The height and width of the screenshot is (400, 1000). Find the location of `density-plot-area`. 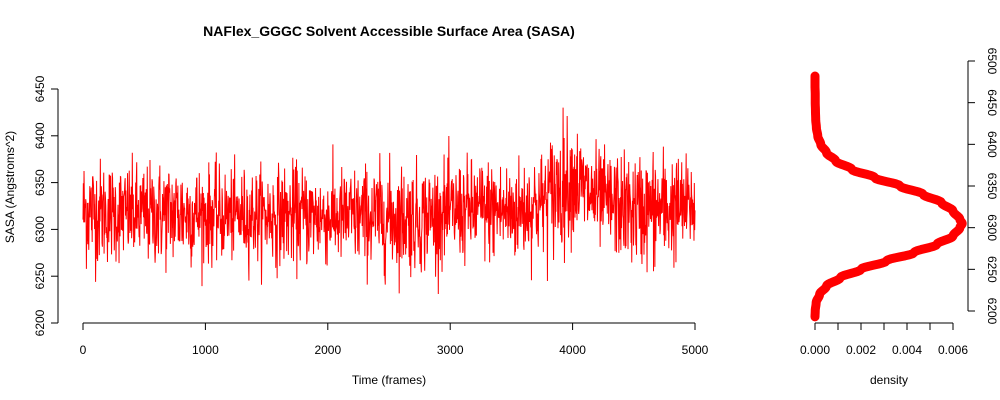

density-plot-area is located at coordinates (888, 196).